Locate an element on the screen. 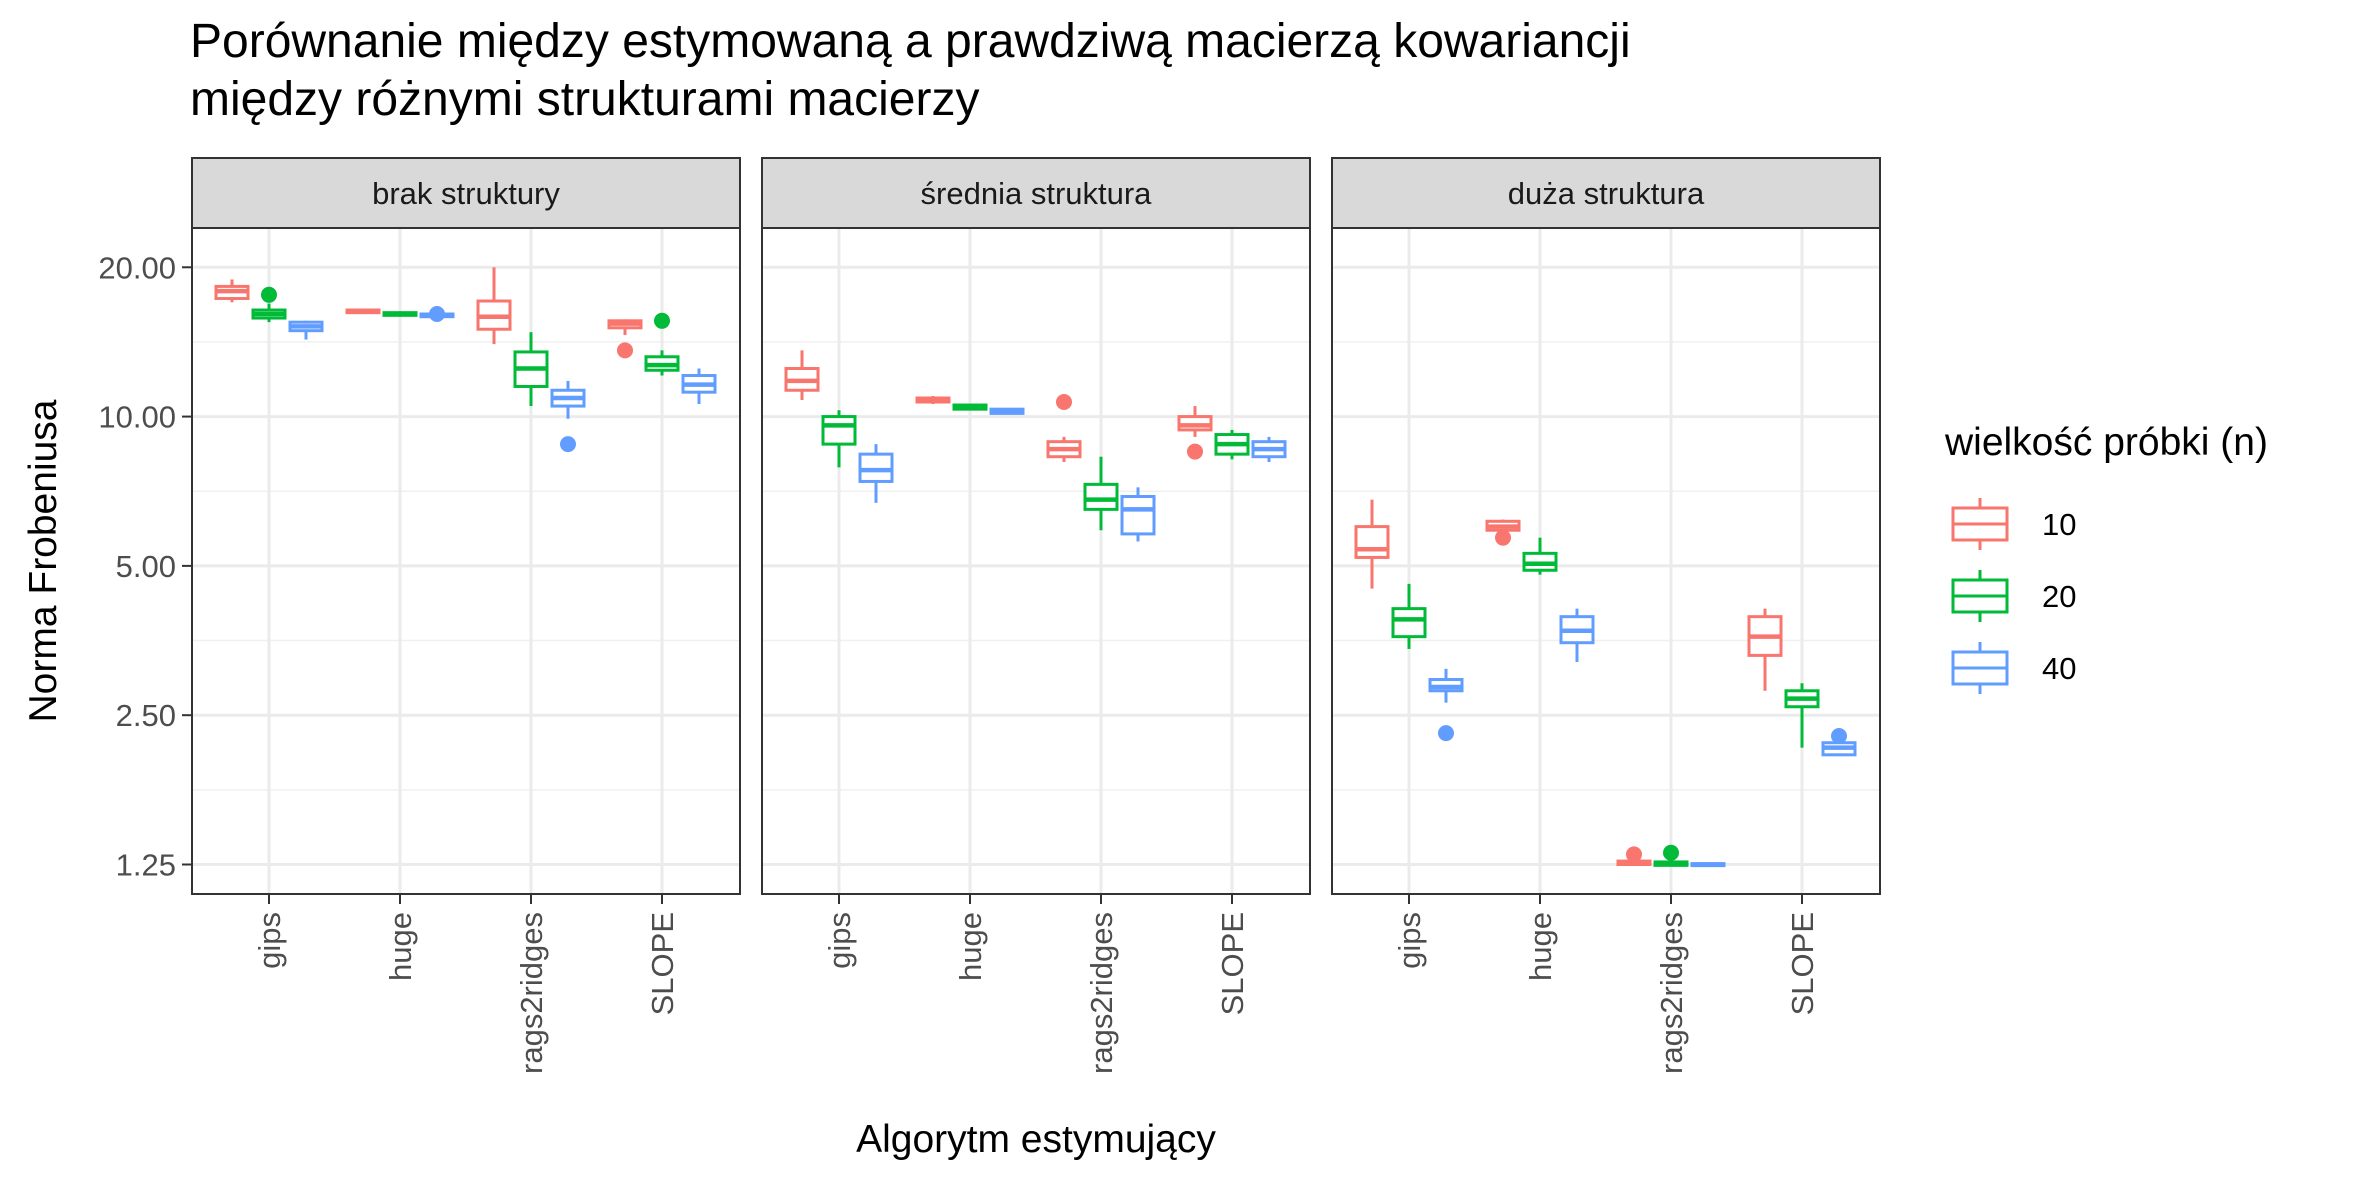 Image resolution: width=2362 pixels, height=1181 pixels. y-tick-label: 5.00 is located at coordinates (146, 566).